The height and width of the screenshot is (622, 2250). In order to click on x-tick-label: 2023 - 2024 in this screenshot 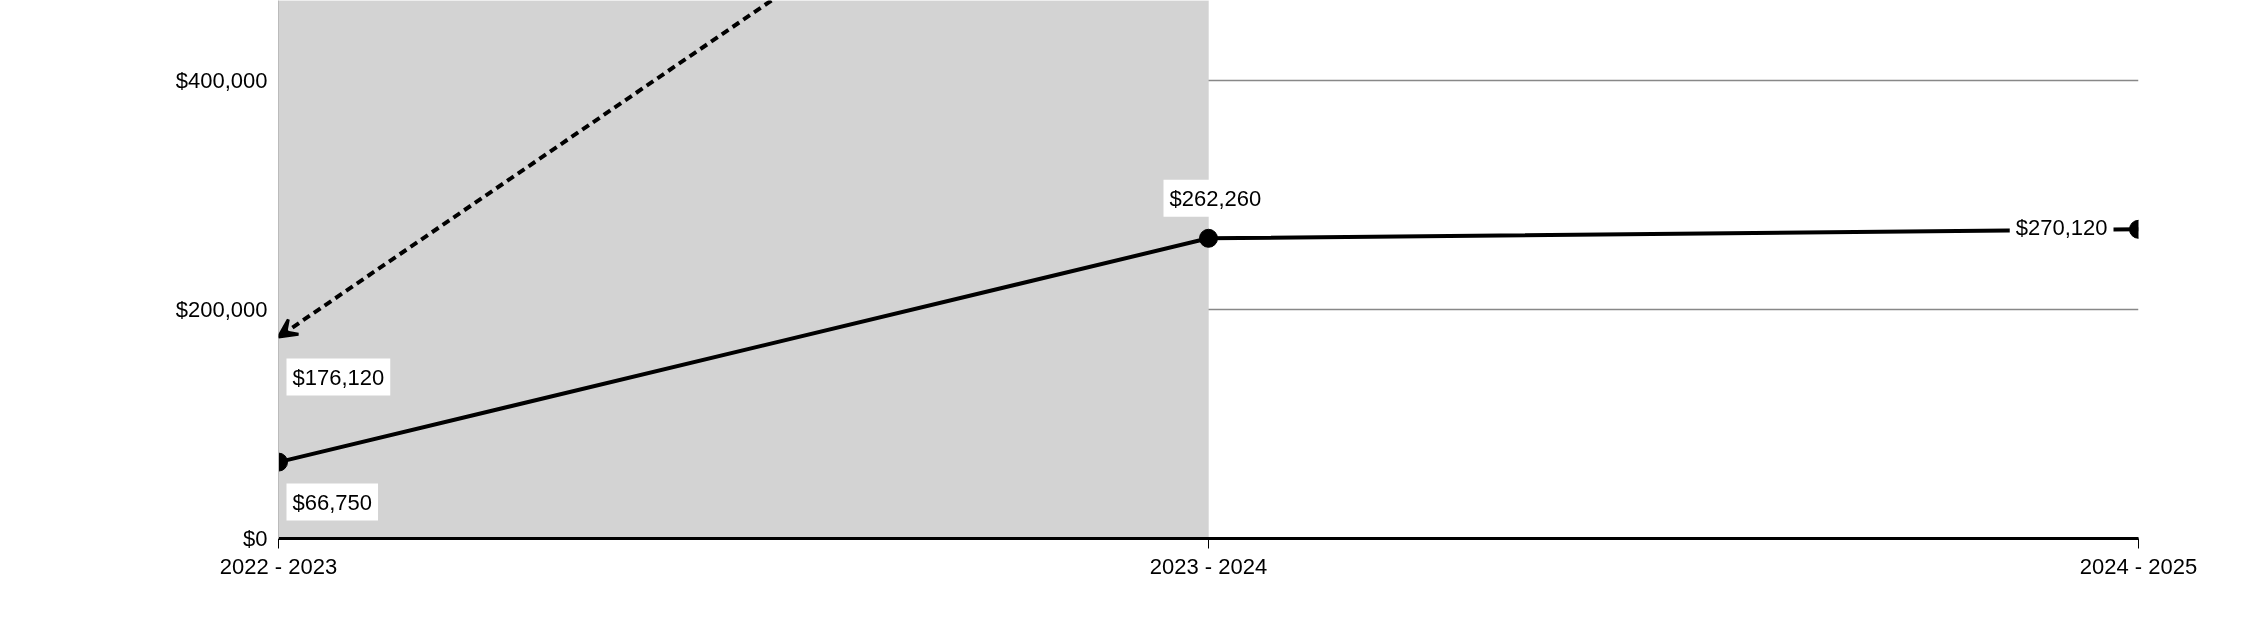, I will do `click(1208, 566)`.